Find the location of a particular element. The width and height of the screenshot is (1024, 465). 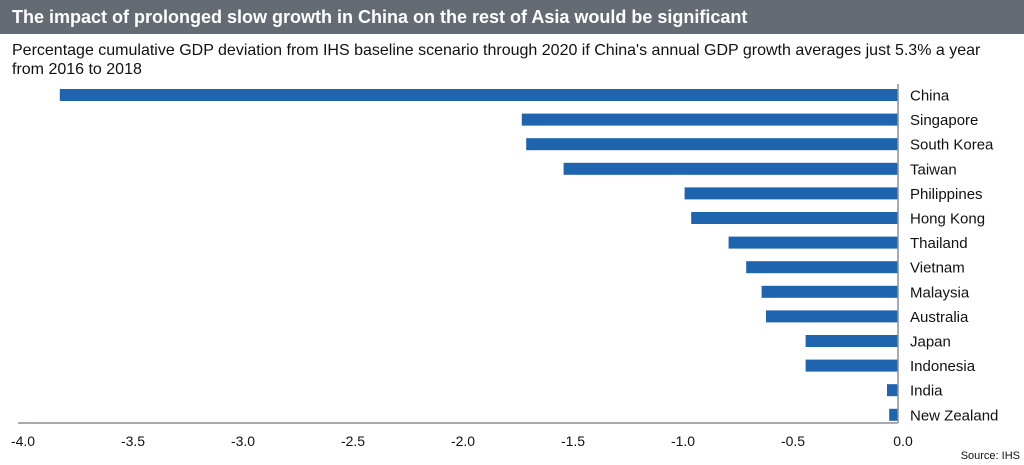

category-label: Australia is located at coordinates (939, 317).